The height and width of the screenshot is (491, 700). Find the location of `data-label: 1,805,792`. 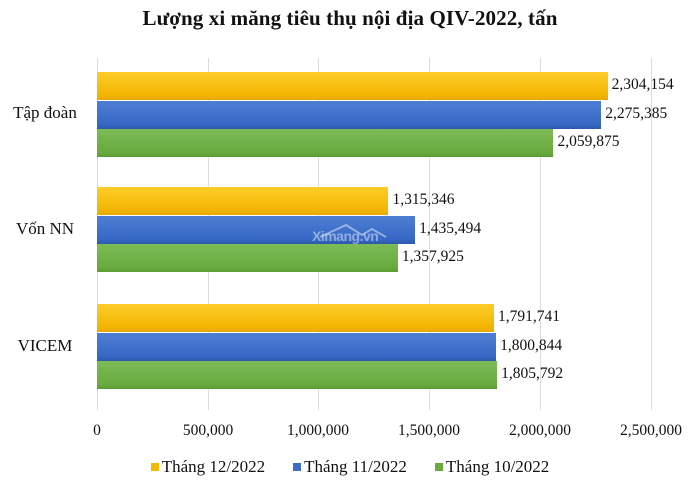

data-label: 1,805,792 is located at coordinates (532, 373).